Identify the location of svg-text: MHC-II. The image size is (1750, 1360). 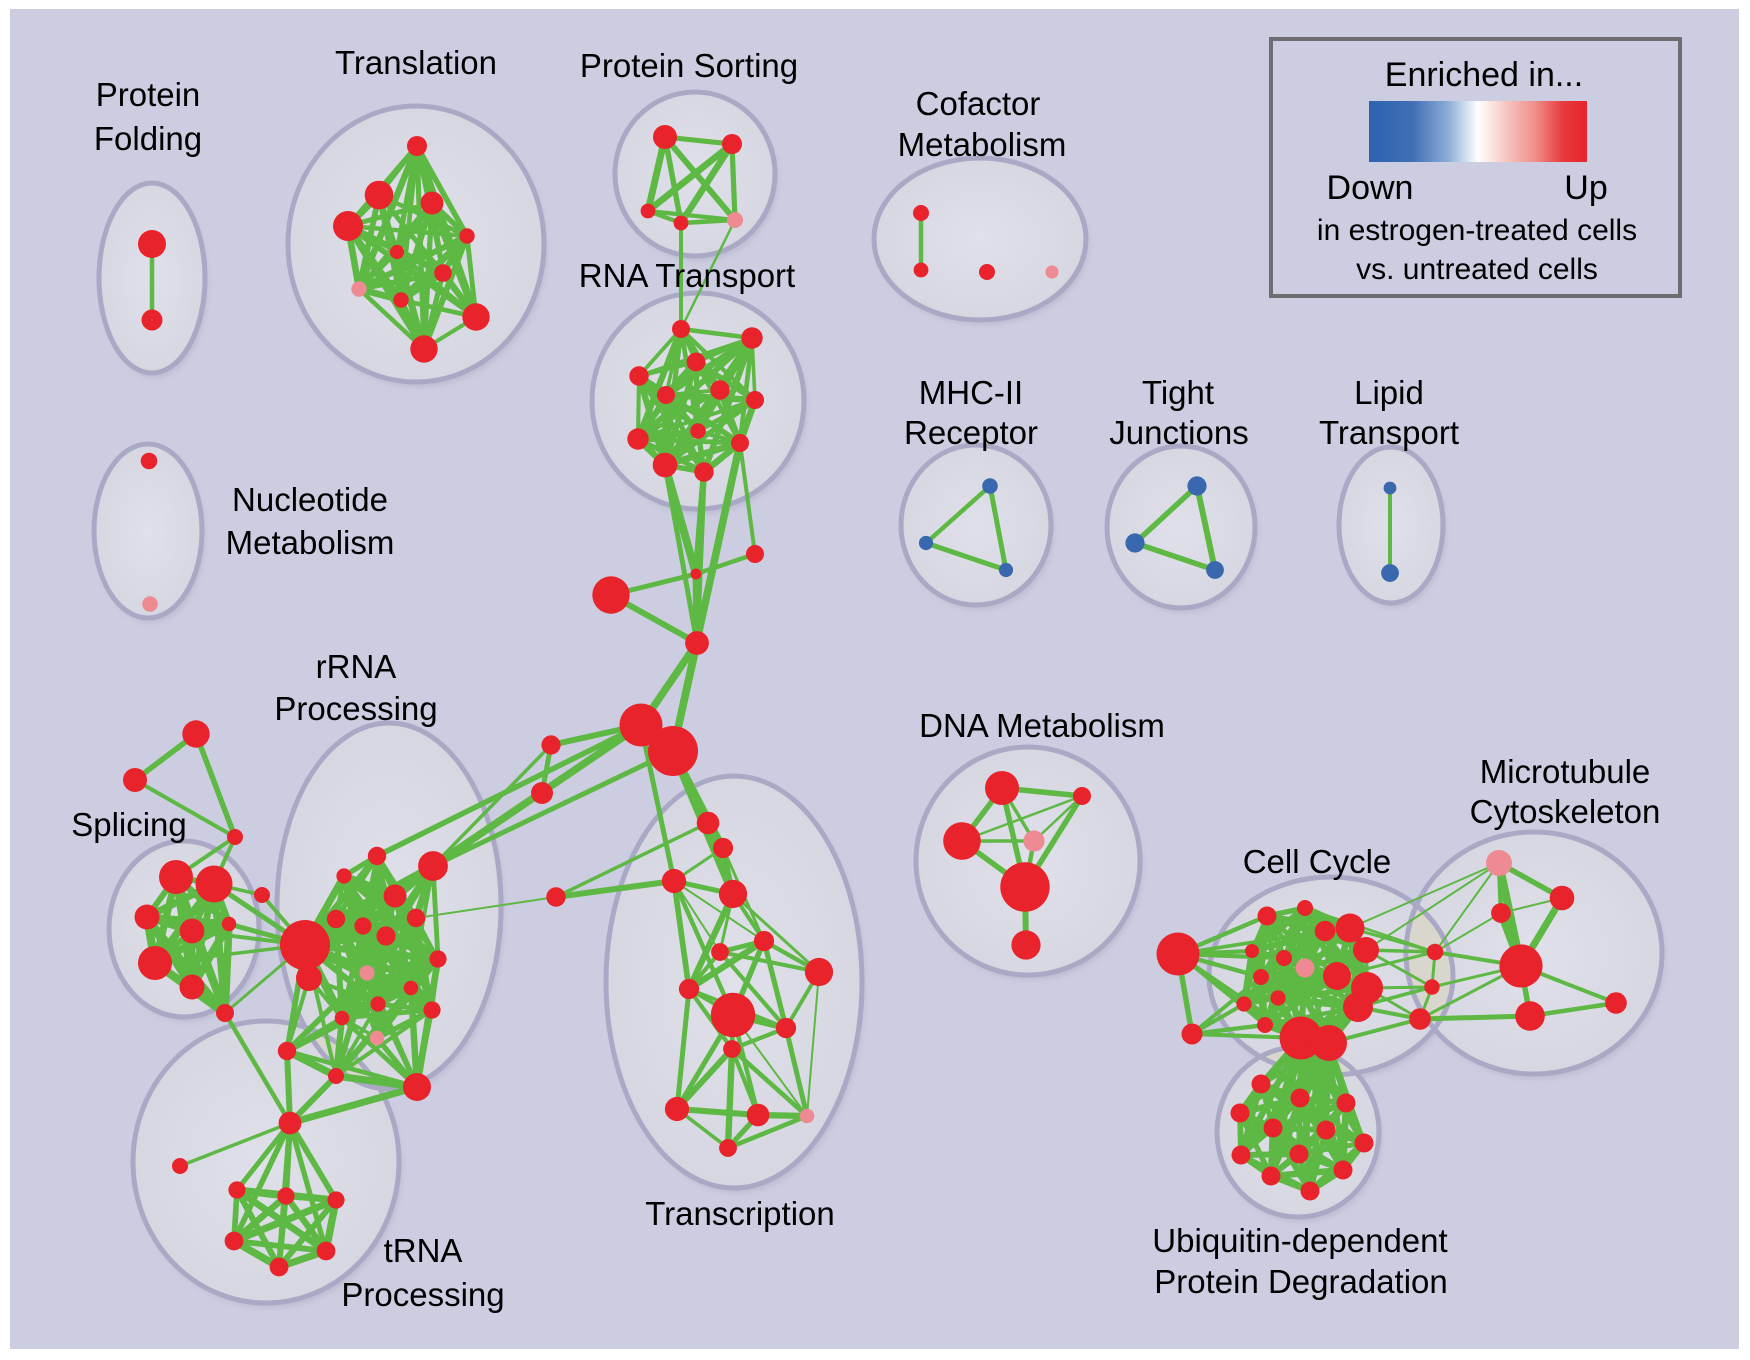
(971, 392).